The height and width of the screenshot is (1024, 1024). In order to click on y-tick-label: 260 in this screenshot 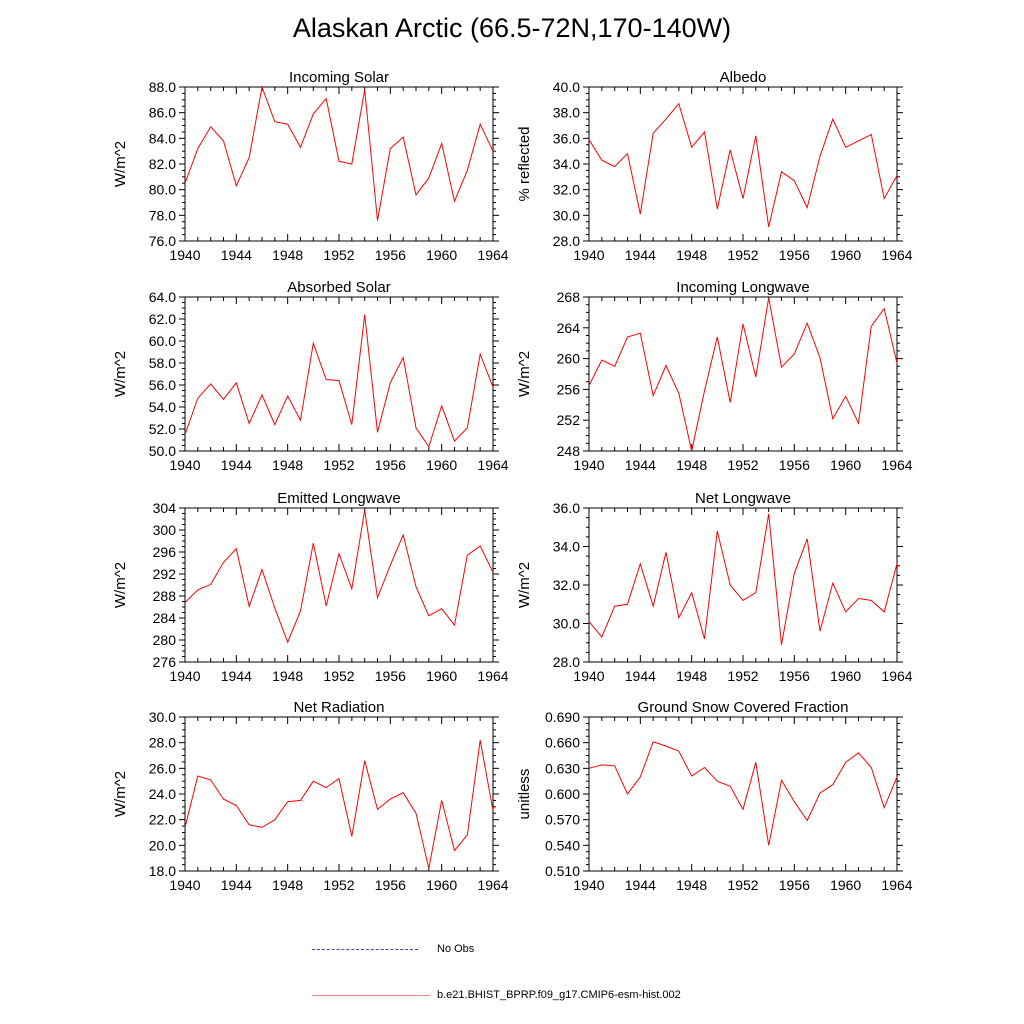, I will do `click(569, 359)`.